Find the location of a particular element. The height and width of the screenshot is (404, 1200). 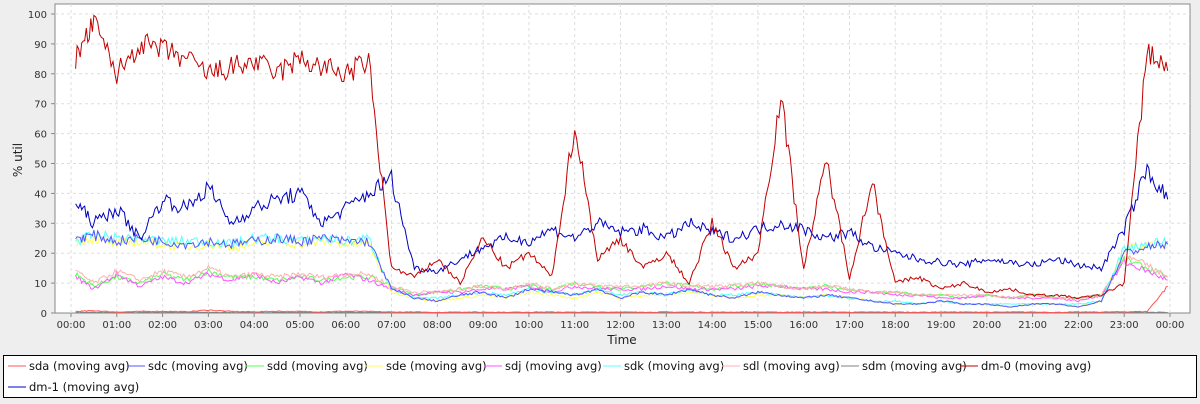

series-line-sda is located at coordinates (621, 299).